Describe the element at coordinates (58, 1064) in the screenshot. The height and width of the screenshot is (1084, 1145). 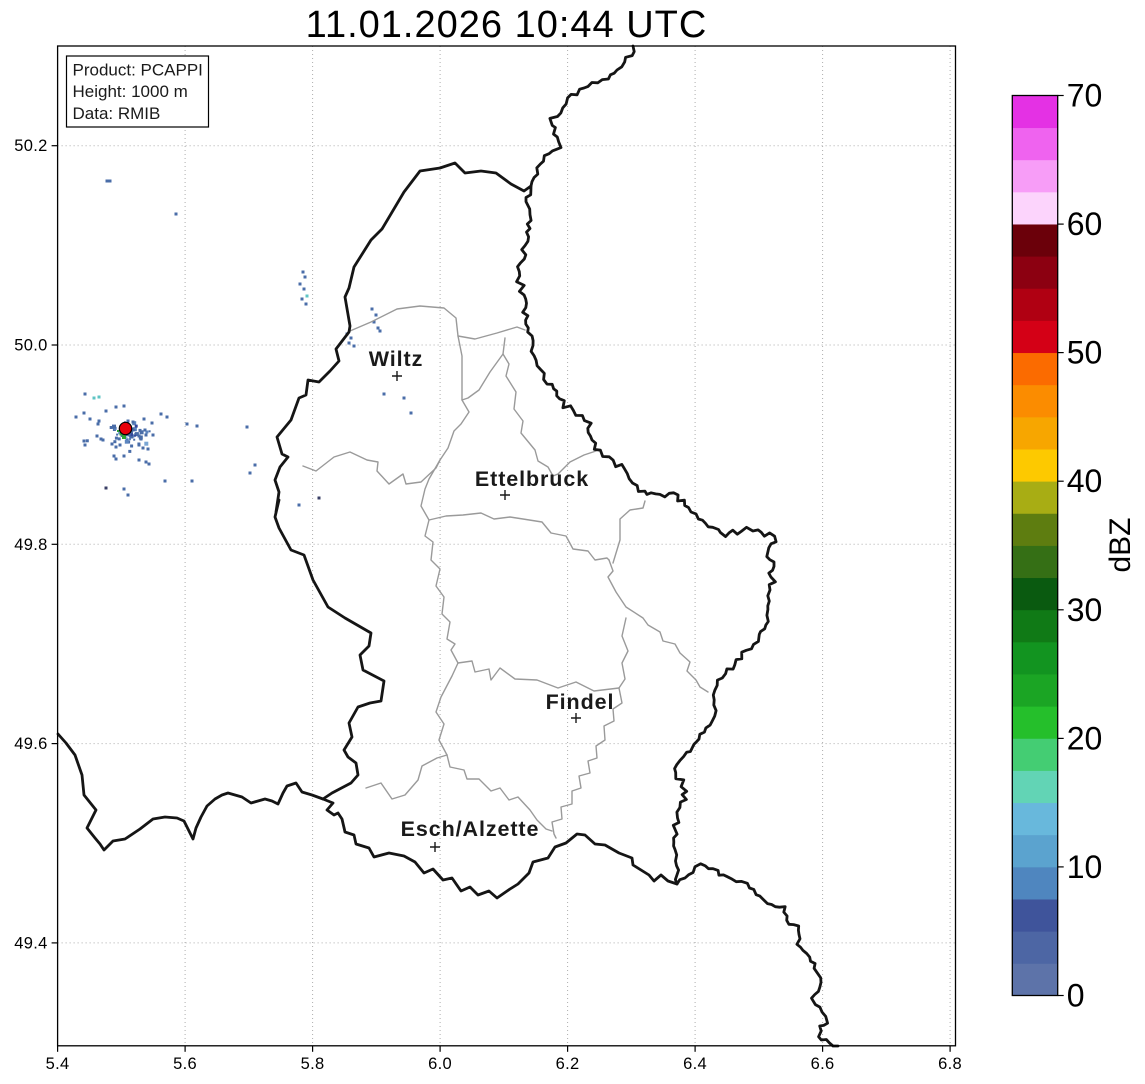
I see `svg-text: 5.4` at that location.